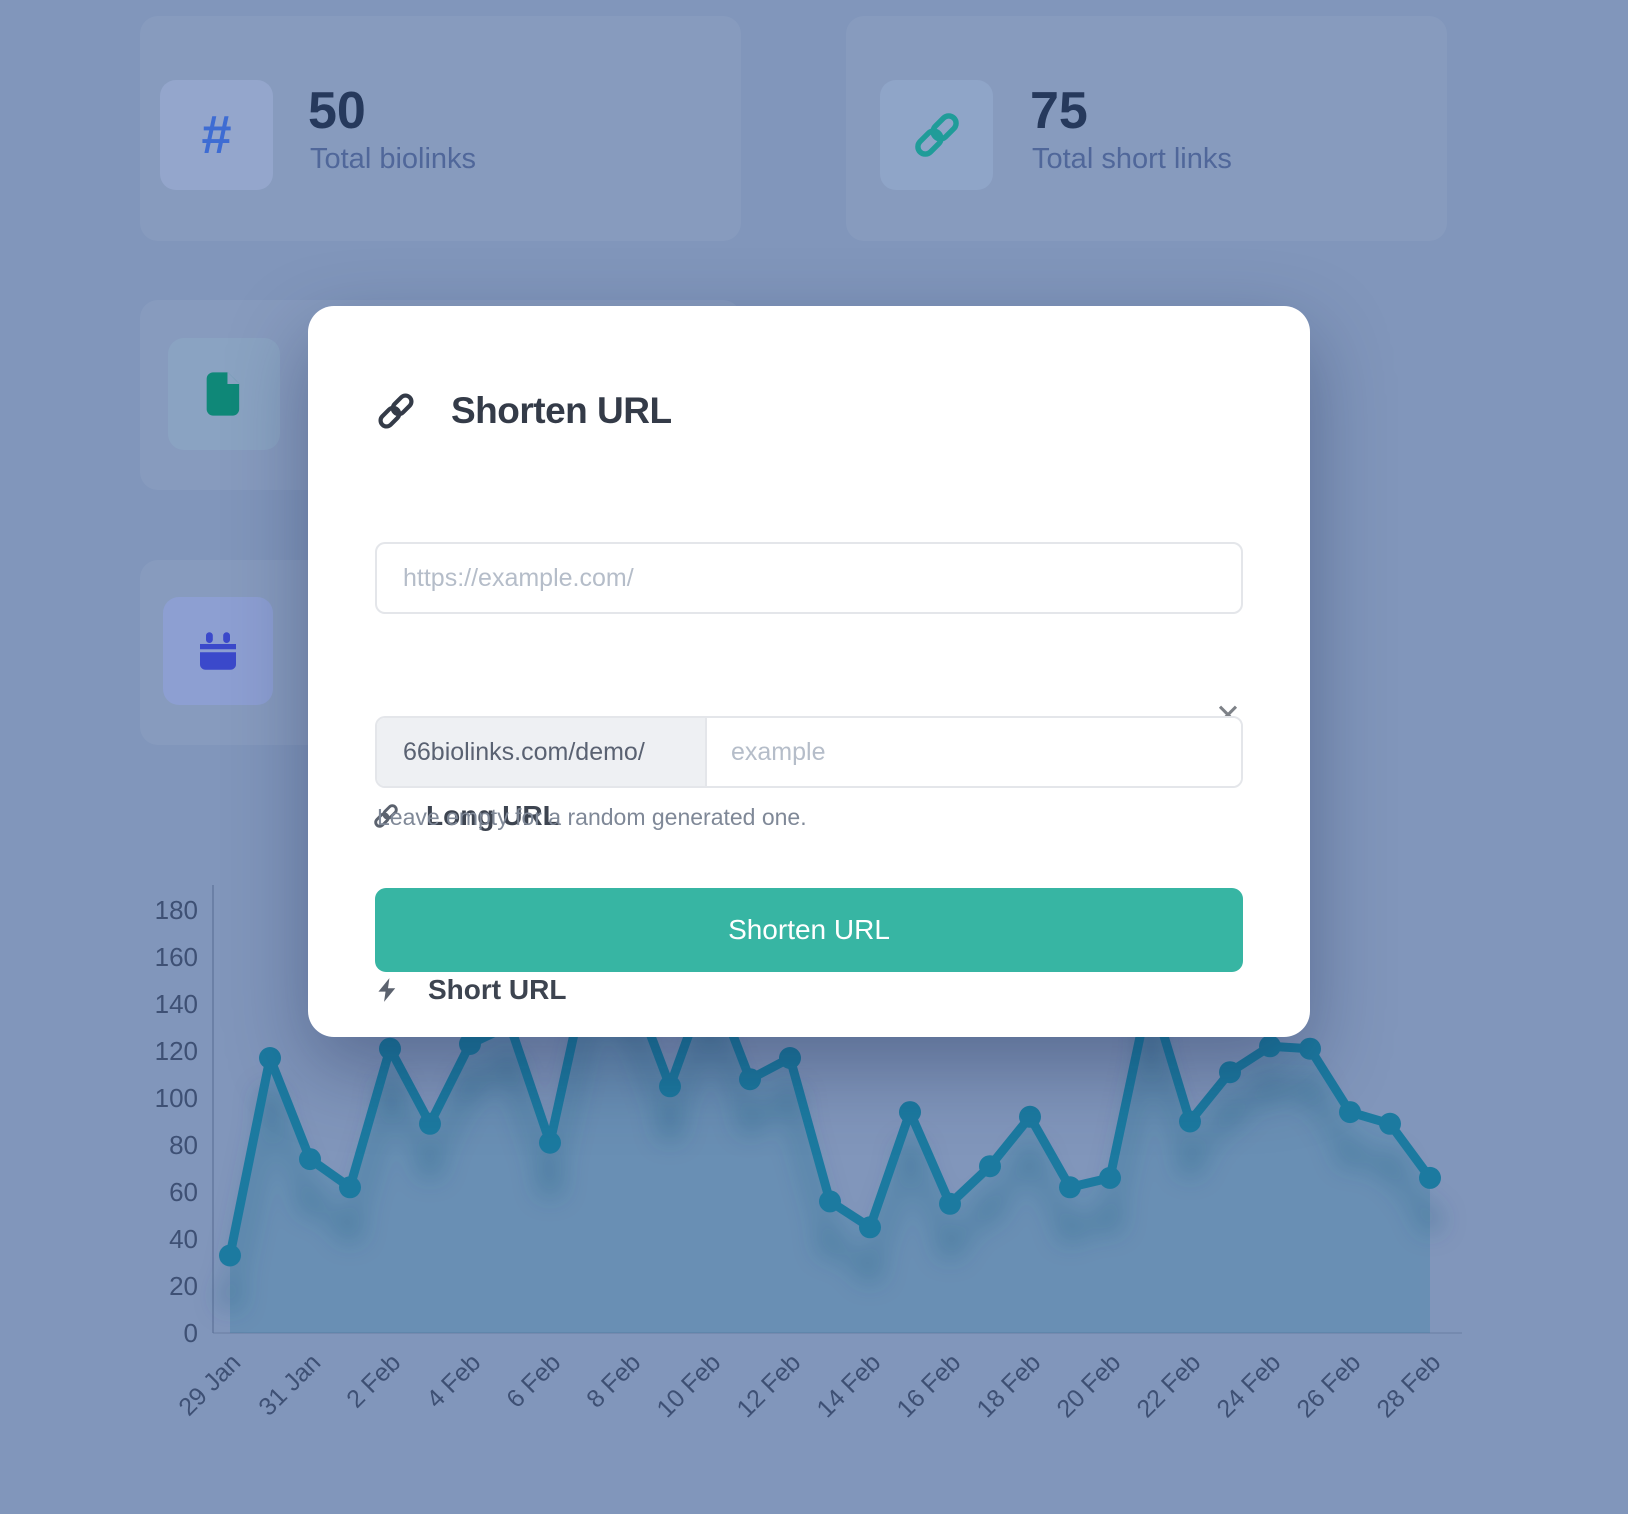  I want to click on svg-text: 12 Feb, so click(768, 1385).